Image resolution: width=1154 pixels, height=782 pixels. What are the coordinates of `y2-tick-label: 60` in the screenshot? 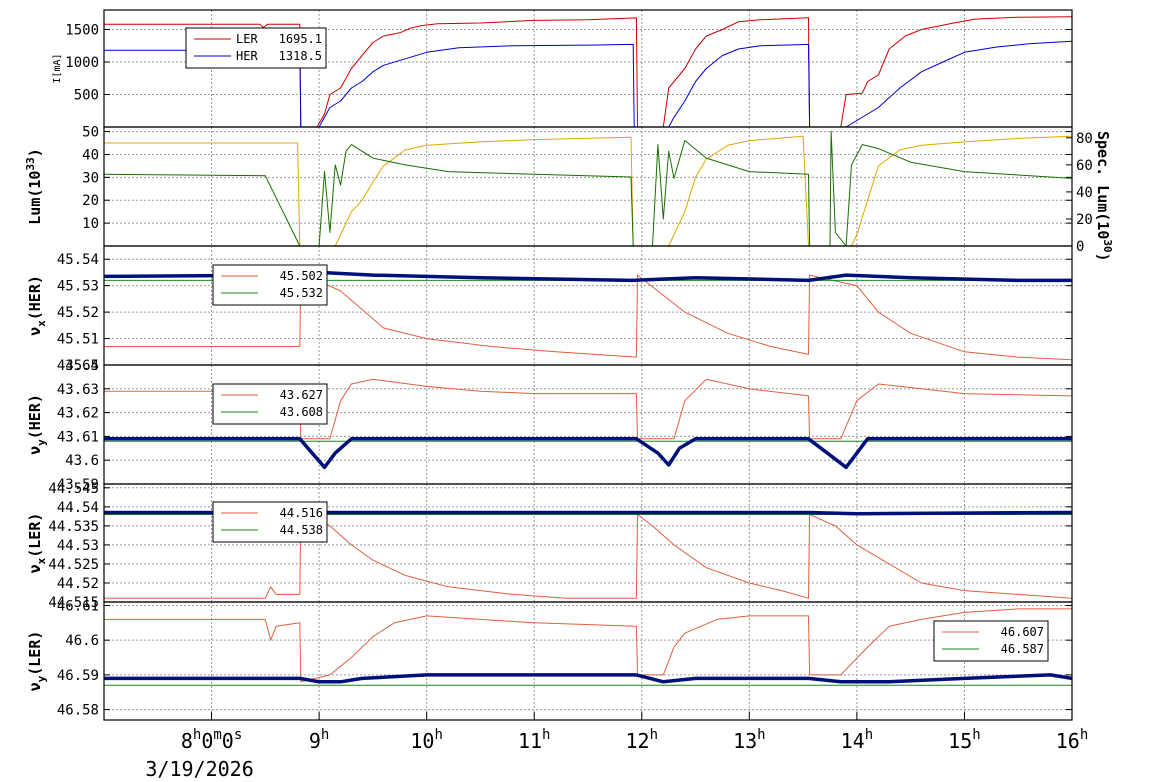 It's located at (1084, 166).